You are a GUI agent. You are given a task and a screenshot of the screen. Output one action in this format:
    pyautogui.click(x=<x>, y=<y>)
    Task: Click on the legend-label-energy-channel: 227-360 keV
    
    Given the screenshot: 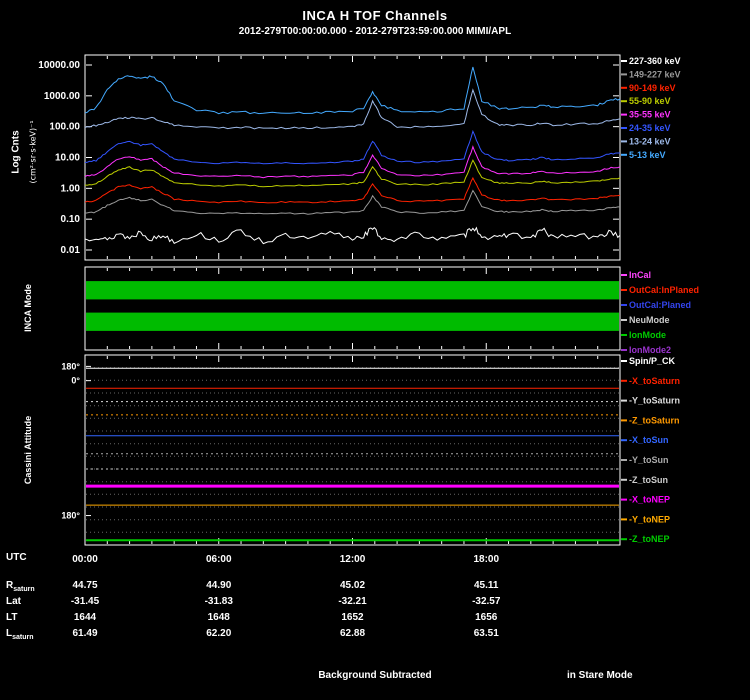 What is the action you would take?
    pyautogui.click(x=655, y=61)
    